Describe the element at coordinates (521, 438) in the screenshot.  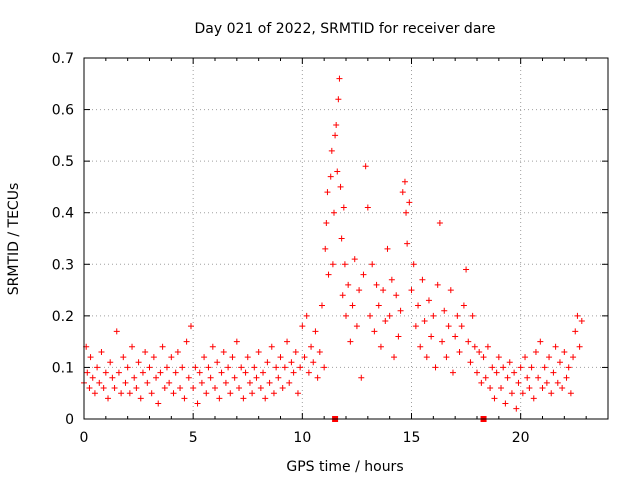
I see `x-tick-label: 20` at that location.